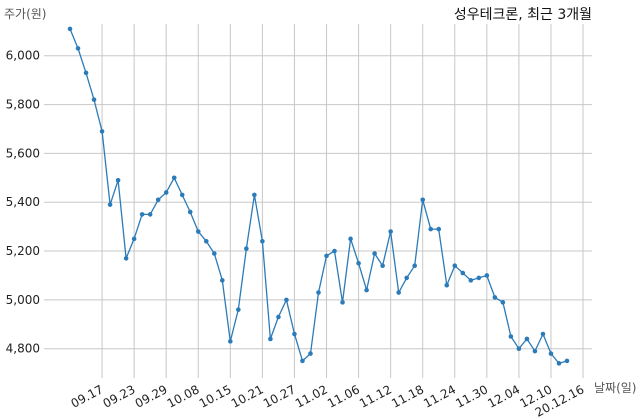 The image size is (640, 419). I want to click on x-tick-label: 10.15, so click(215, 396).